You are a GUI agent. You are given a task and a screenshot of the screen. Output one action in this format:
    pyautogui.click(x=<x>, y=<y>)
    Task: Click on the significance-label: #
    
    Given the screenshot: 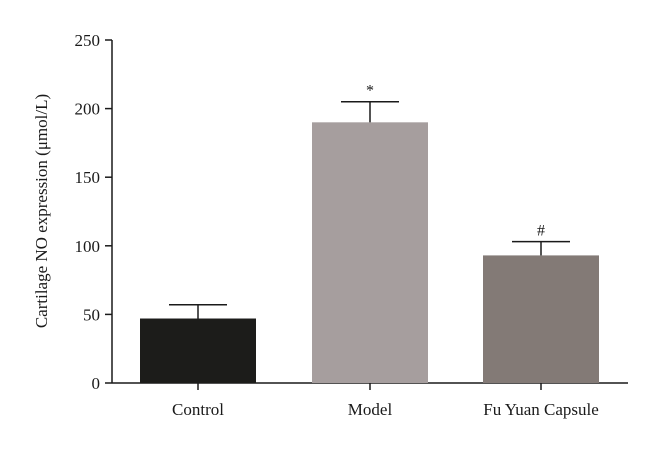 What is the action you would take?
    pyautogui.click(x=541, y=231)
    